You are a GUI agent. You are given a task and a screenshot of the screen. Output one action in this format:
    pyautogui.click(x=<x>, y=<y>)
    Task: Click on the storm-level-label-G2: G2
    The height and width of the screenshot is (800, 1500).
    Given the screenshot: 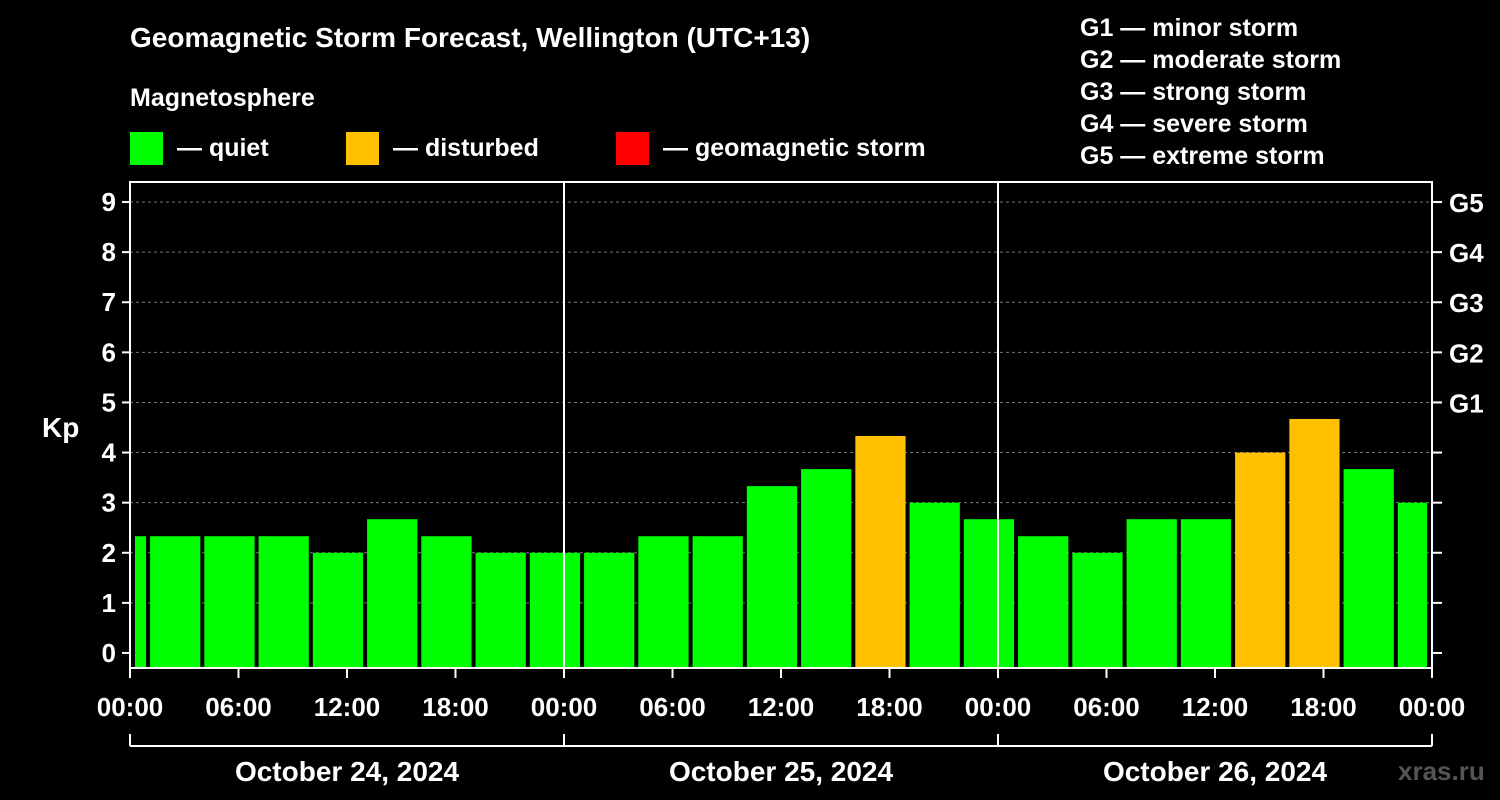 What is the action you would take?
    pyautogui.click(x=1466, y=353)
    